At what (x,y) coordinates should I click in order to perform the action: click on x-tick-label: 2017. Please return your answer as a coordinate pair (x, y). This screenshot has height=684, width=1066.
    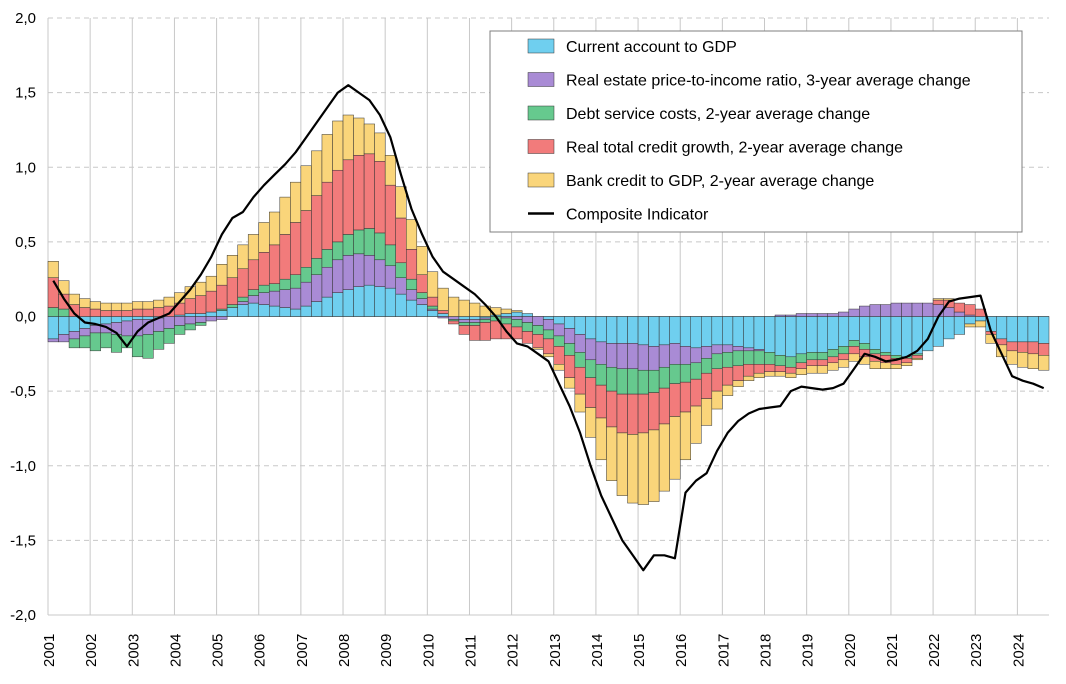
    Looking at the image, I should click on (723, 650).